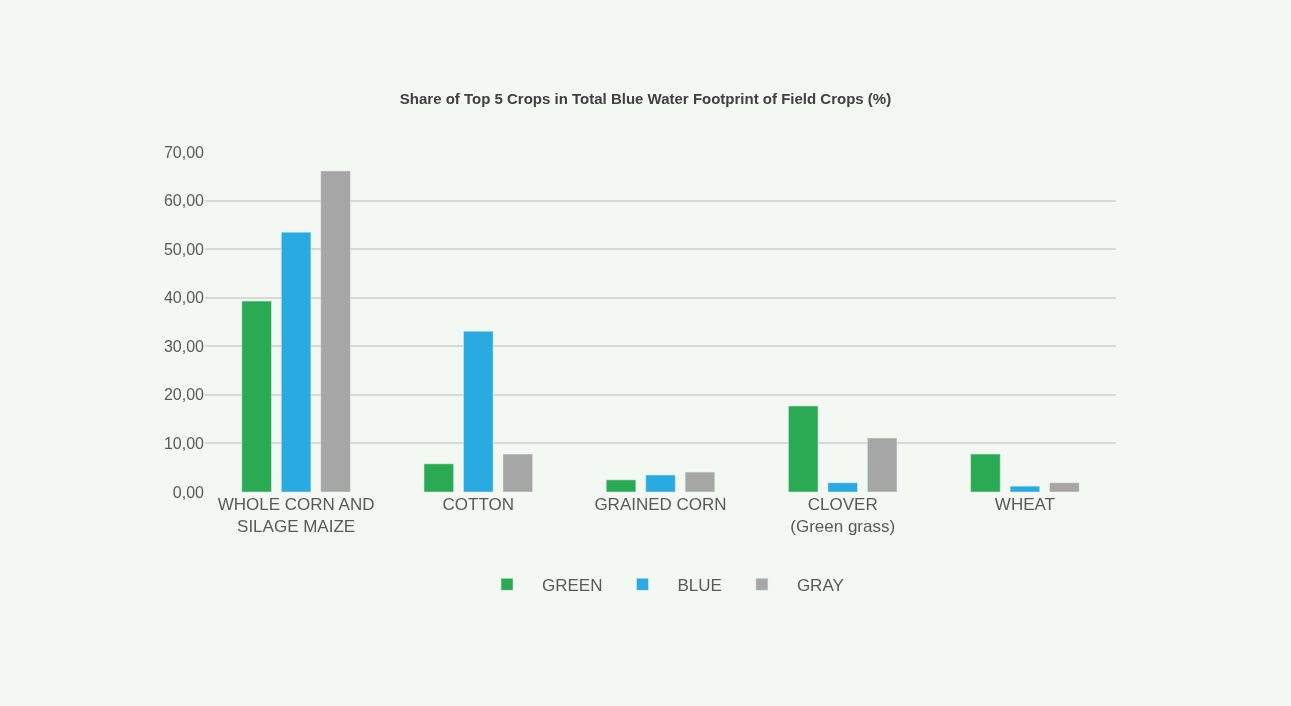  I want to click on y-tick-label: 70,00, so click(184, 152).